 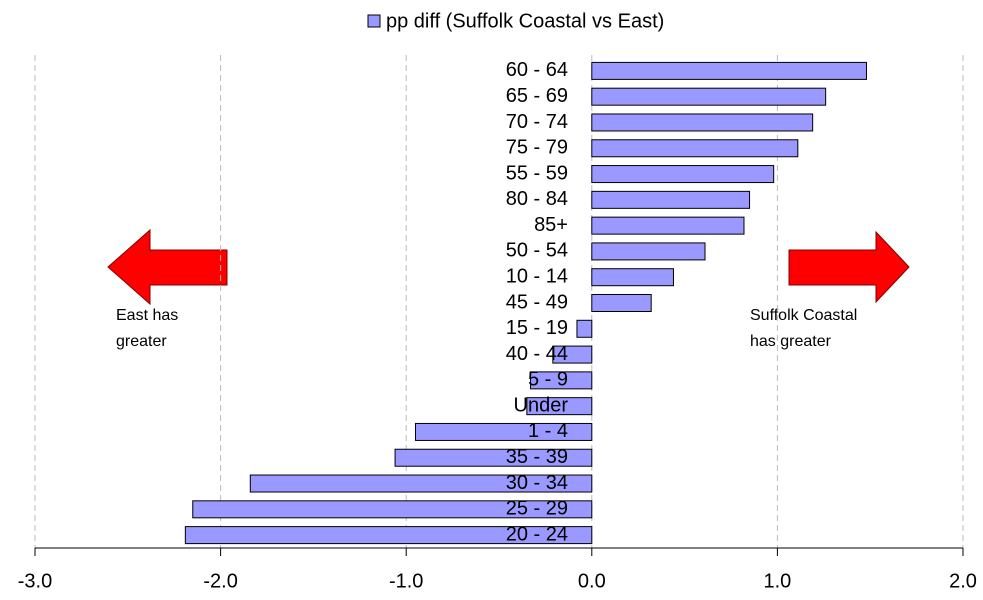 I want to click on y-tick-label: Under, so click(x=541, y=405).